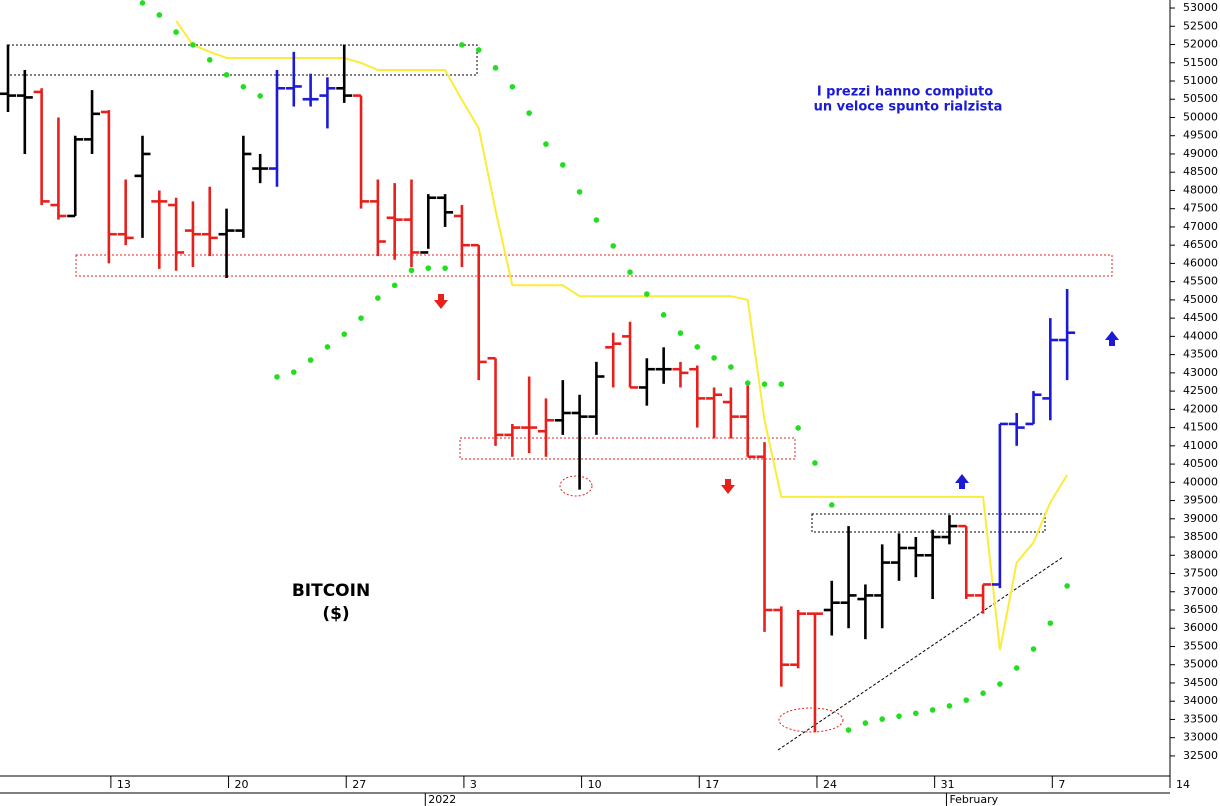 The image size is (1220, 806). What do you see at coordinates (1200, 755) in the screenshot?
I see `y-tick-label: 32500` at bounding box center [1200, 755].